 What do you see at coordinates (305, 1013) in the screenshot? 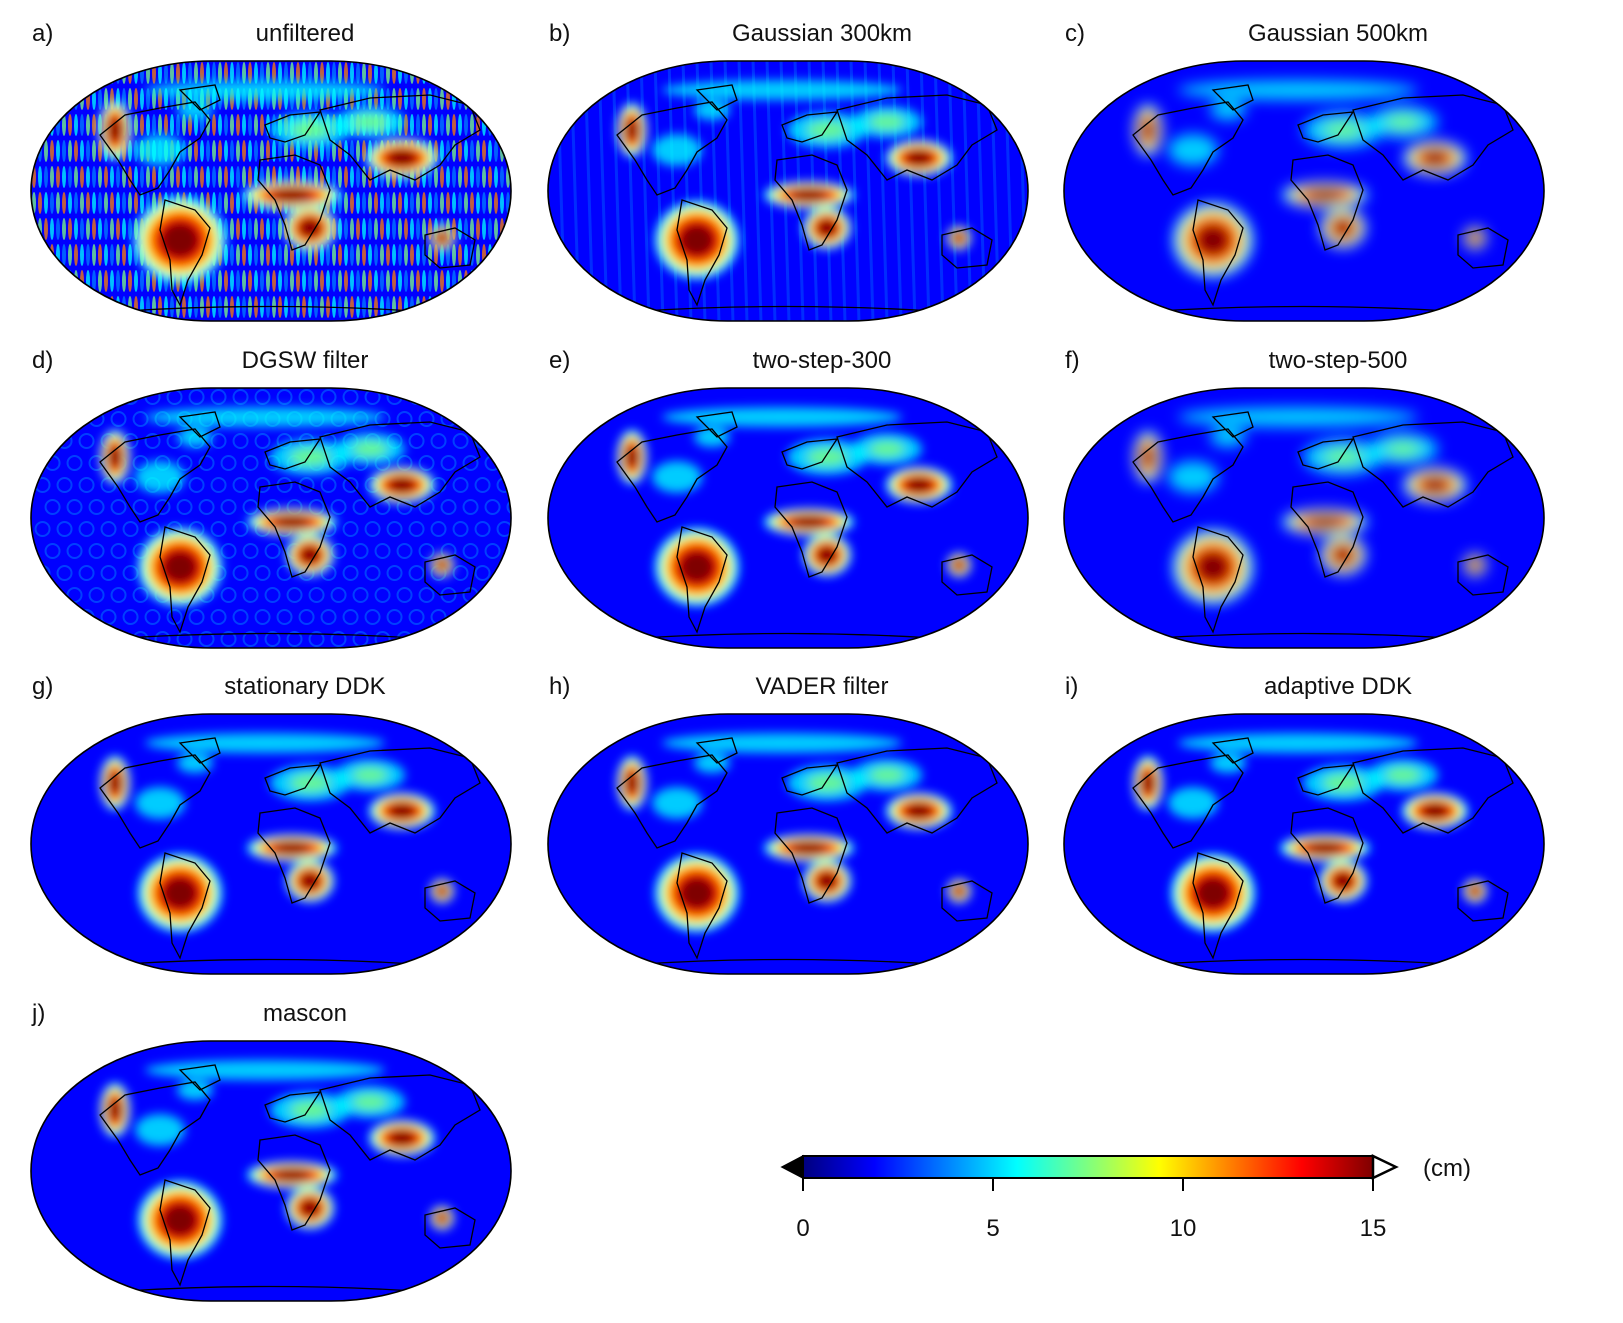
I see `panel-title: mascon` at bounding box center [305, 1013].